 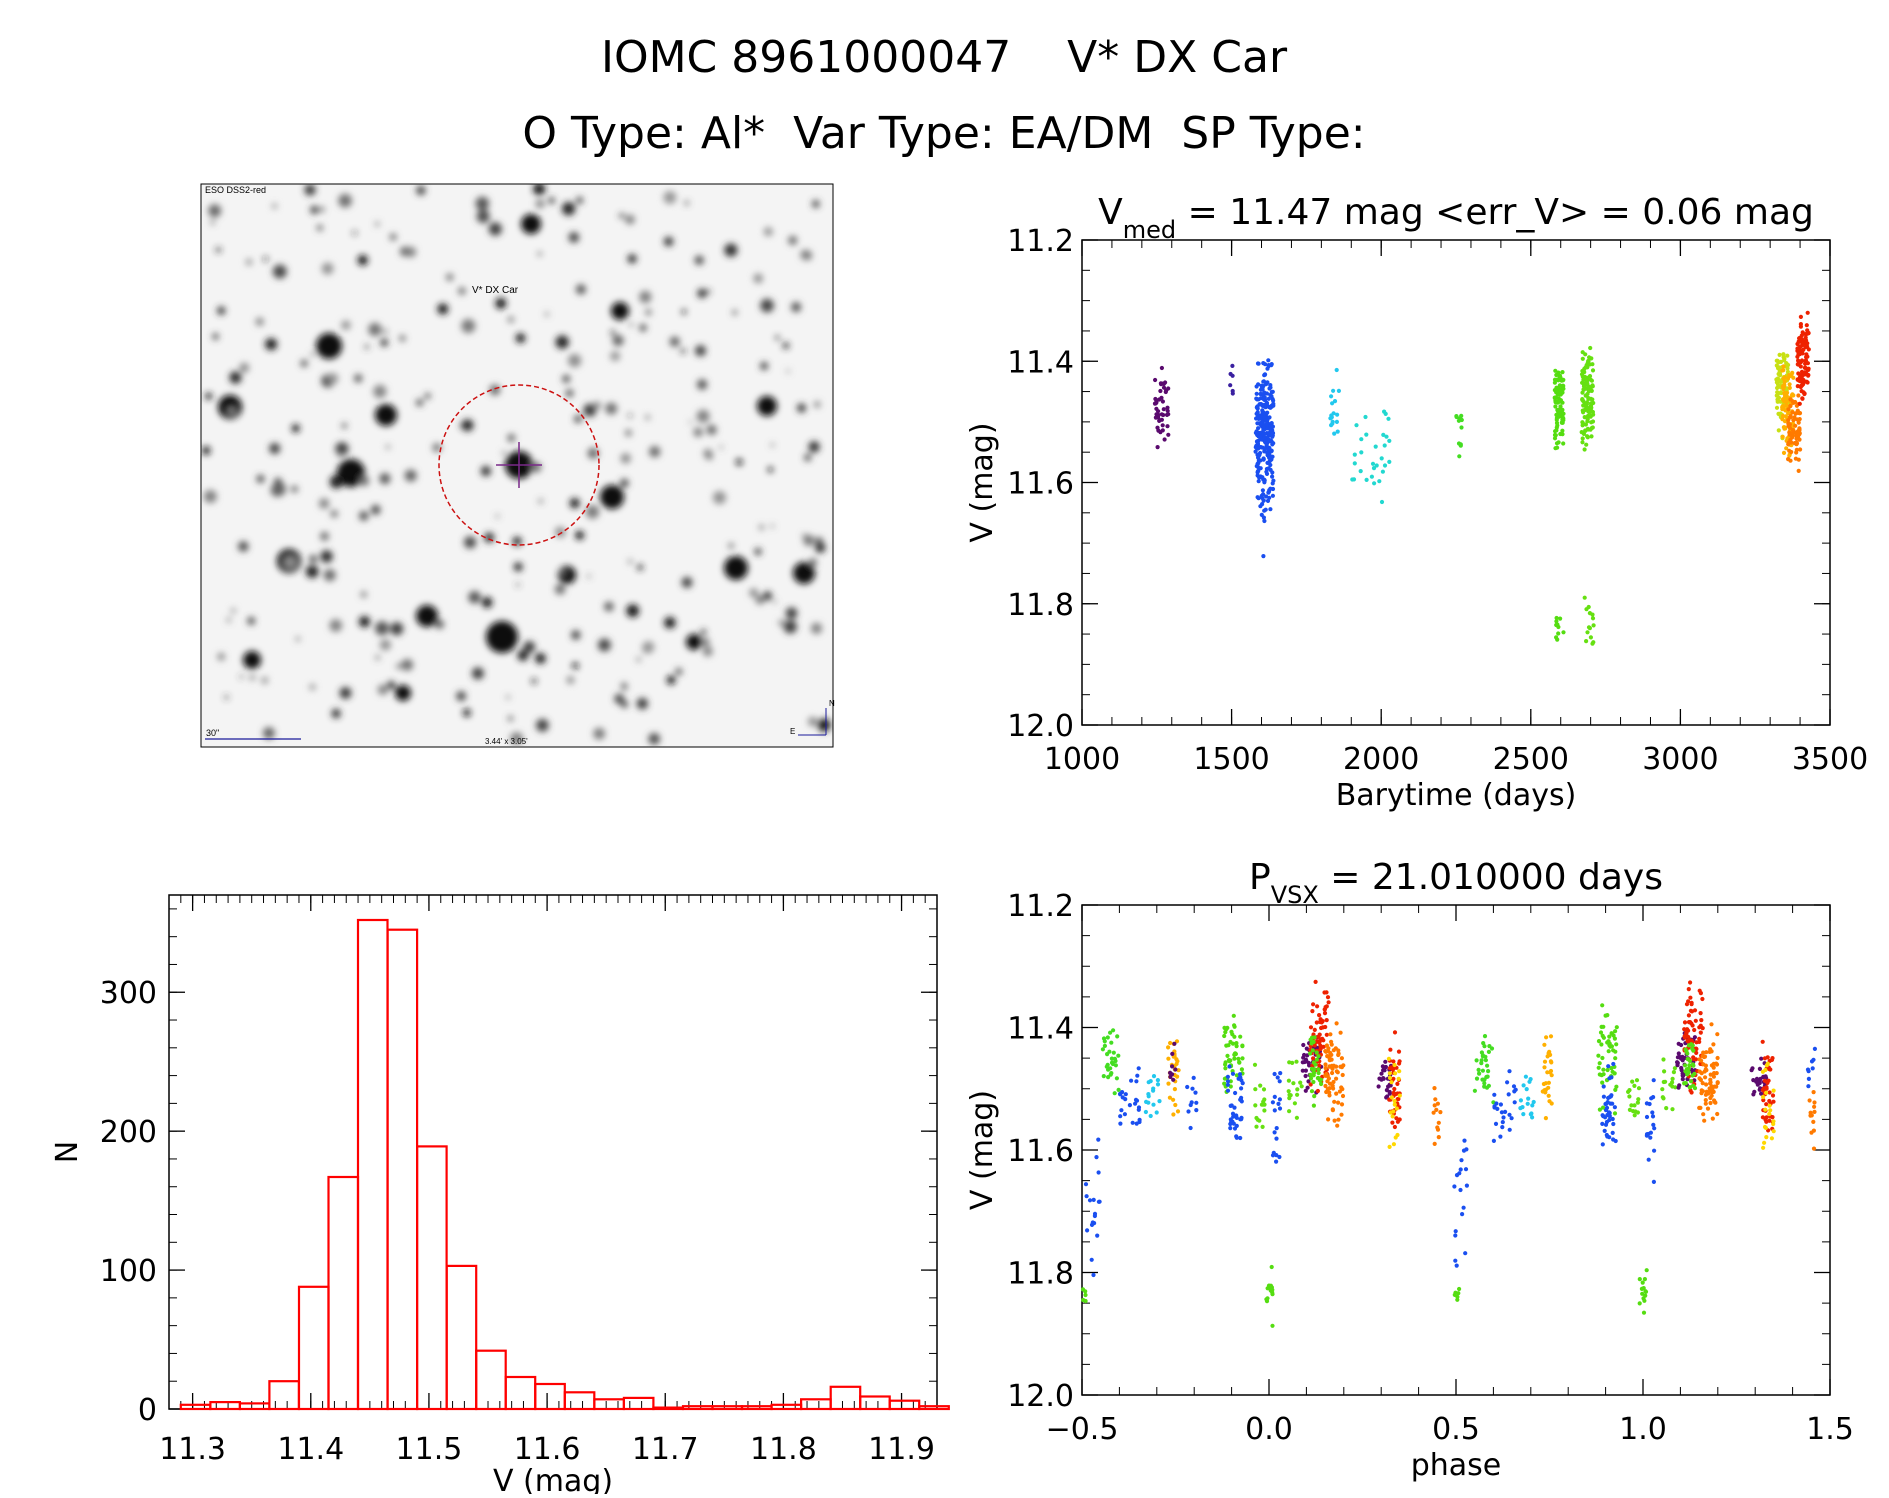 What do you see at coordinates (495, 290) in the screenshot?
I see `target-label: V* DX Car` at bounding box center [495, 290].